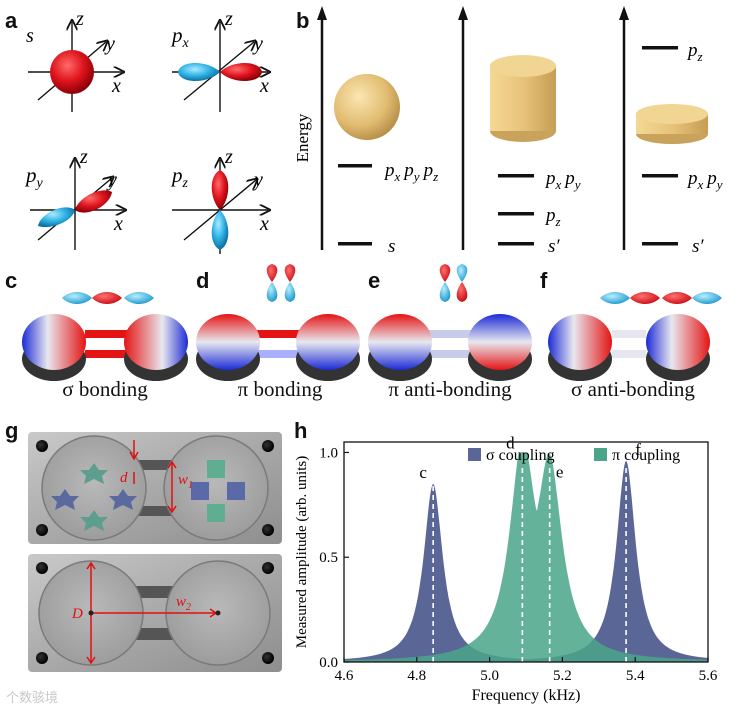 This screenshot has width=743, height=709. What do you see at coordinates (157, 131) in the screenshot?
I see `orbital-diagrams: s z y x px z y x py z y x pz z y x` at bounding box center [157, 131].